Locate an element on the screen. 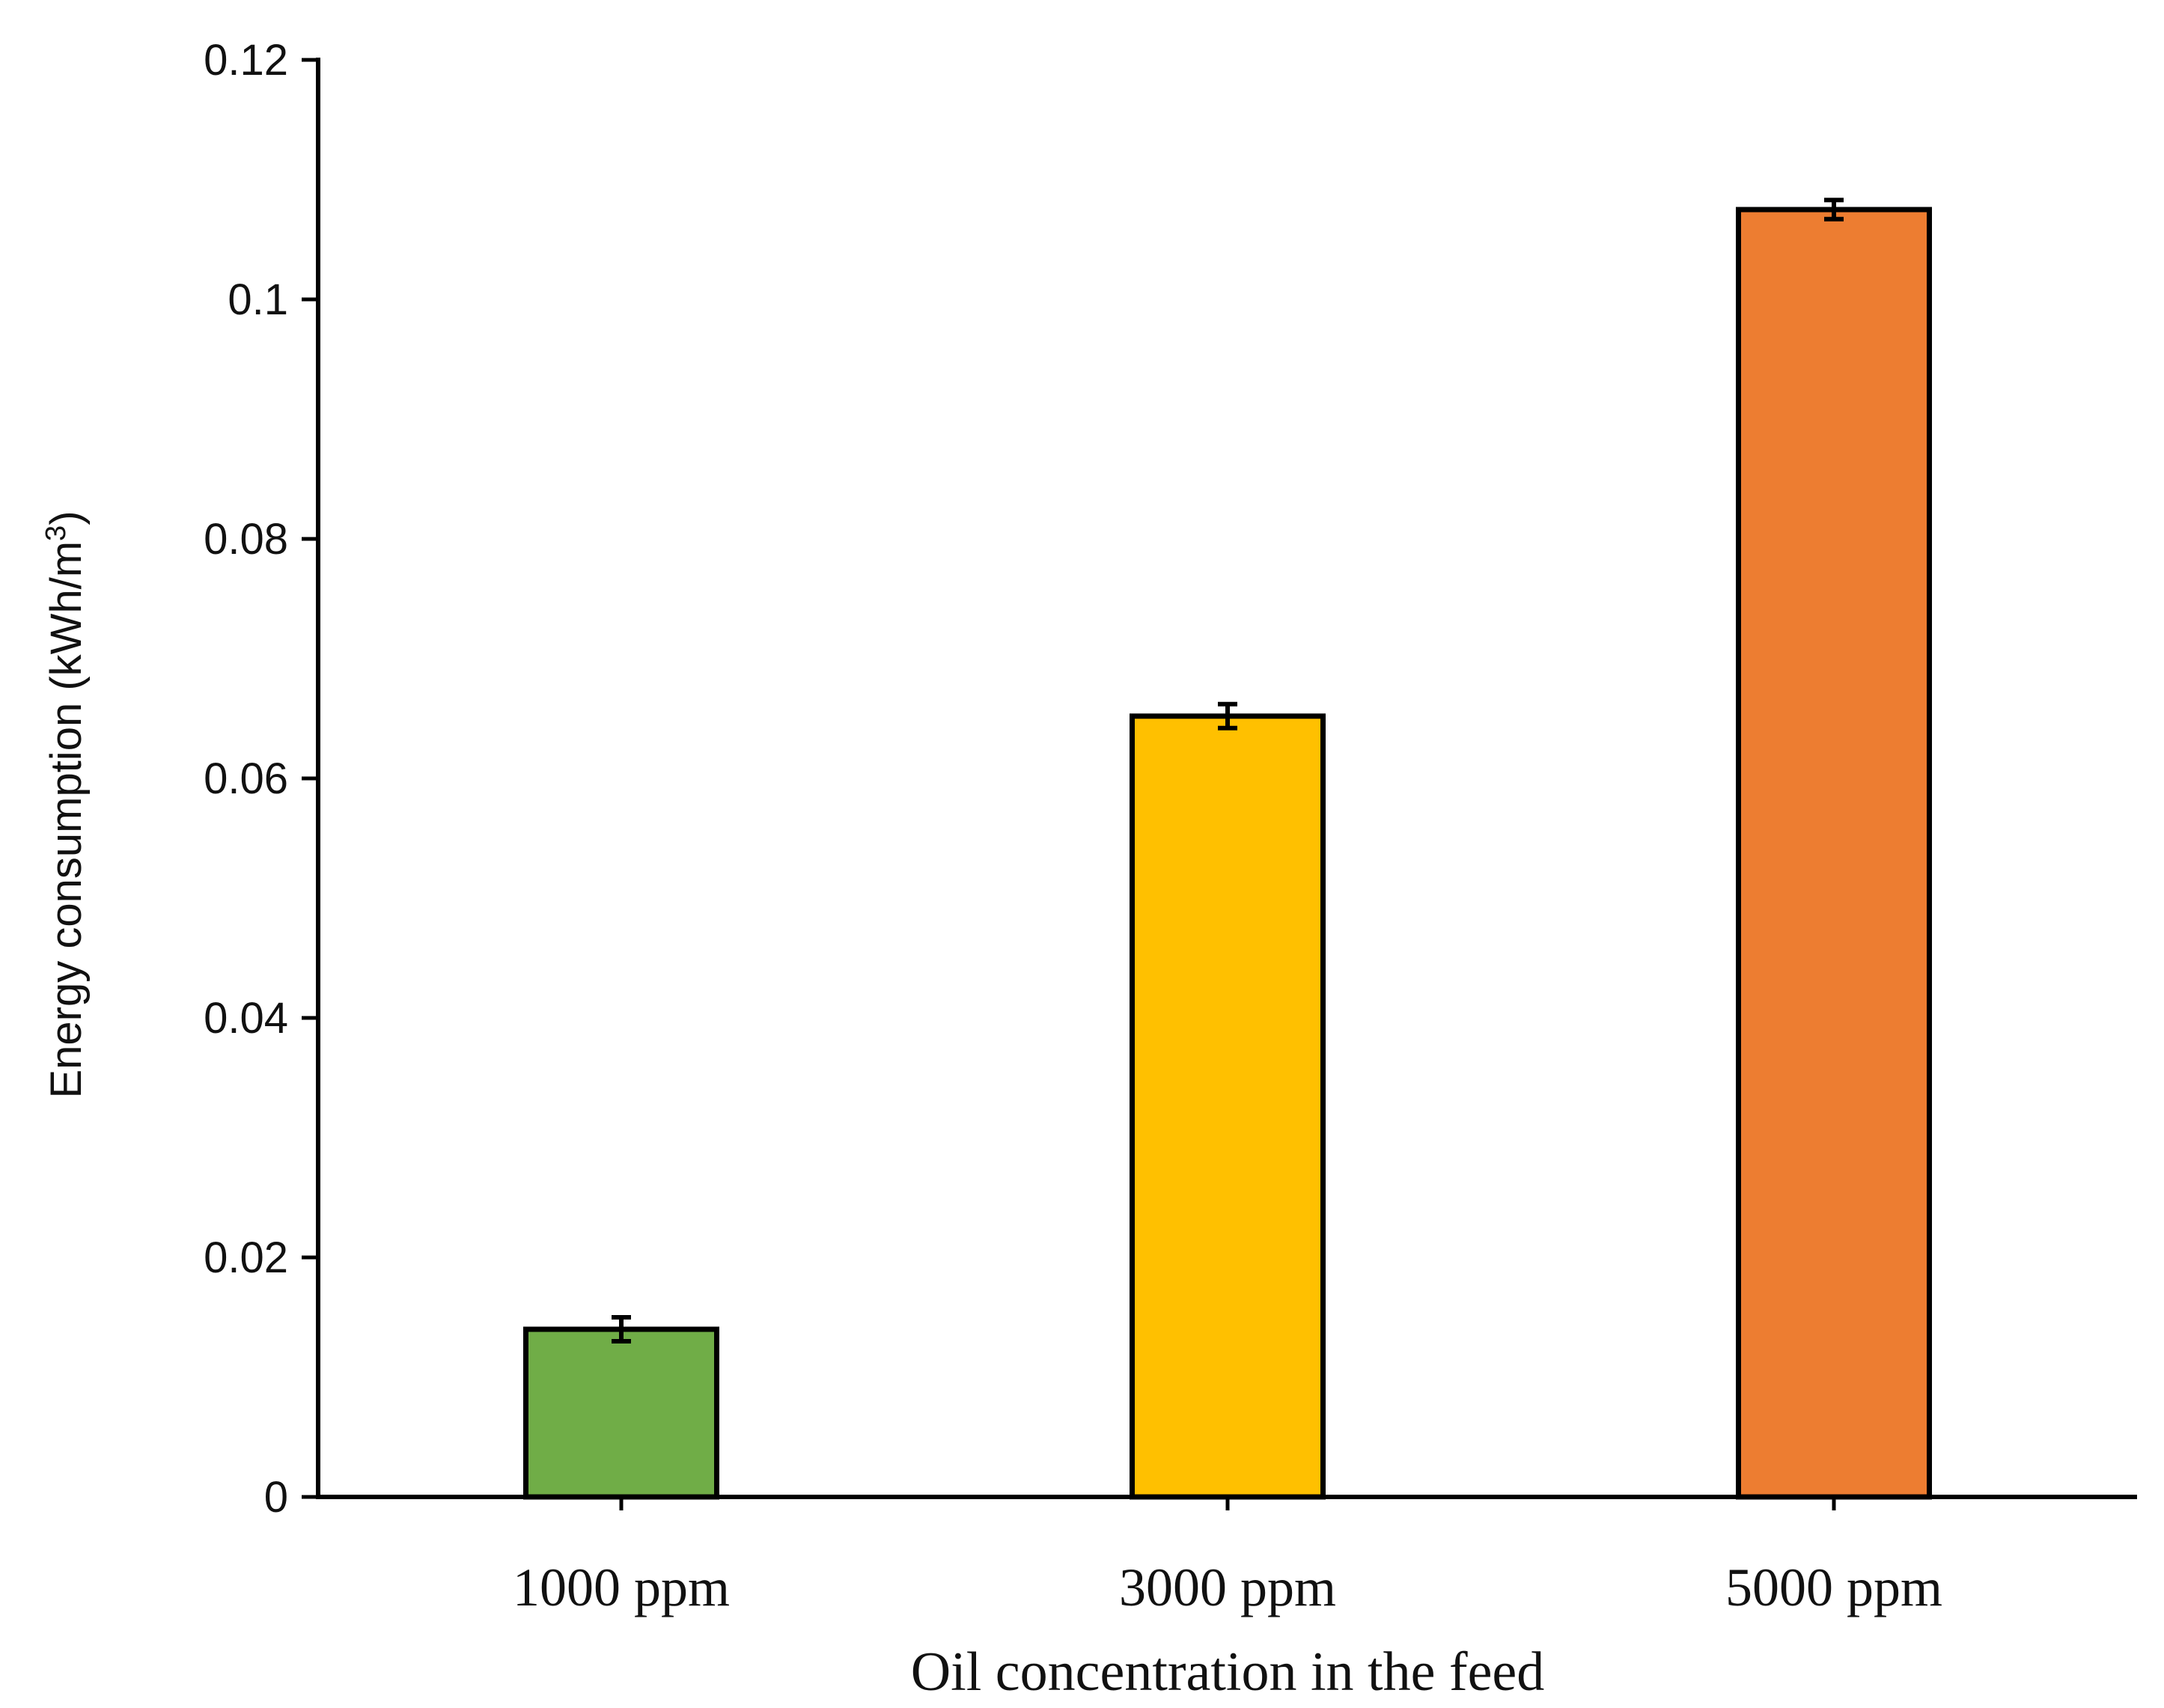 The image size is (2164, 1708). y-tick-label: 0.1 is located at coordinates (258, 299).